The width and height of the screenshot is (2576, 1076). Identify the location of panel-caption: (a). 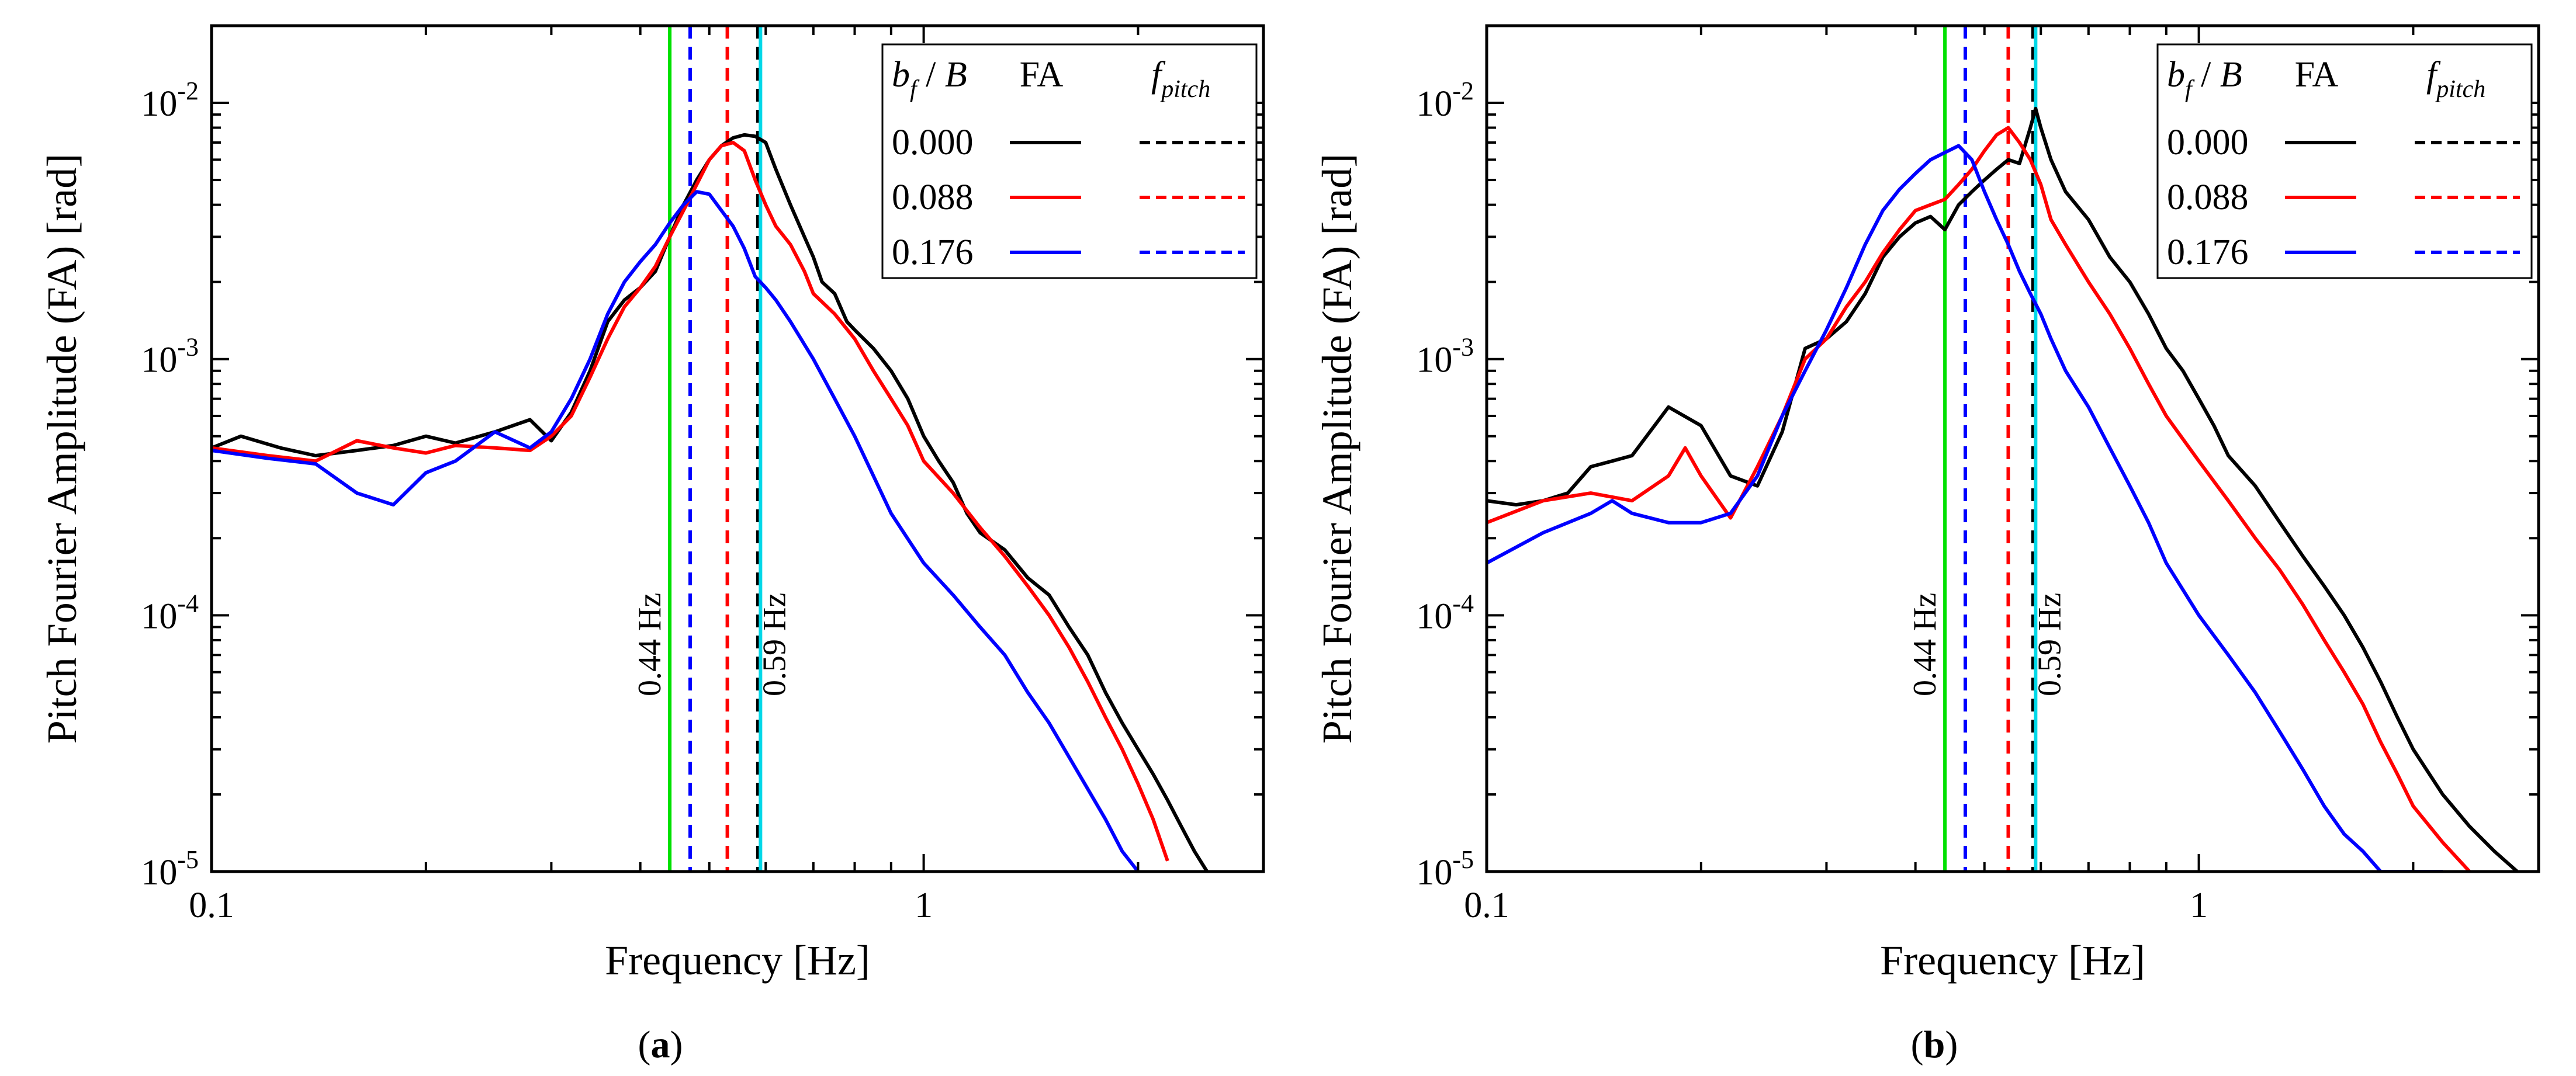
(660, 1044).